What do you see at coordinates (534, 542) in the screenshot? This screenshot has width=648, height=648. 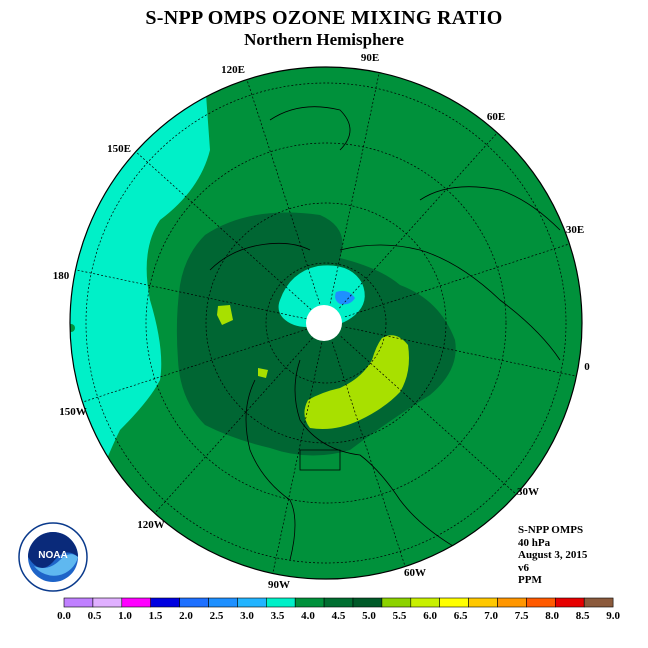 I see `pressure-level: 40 hPa` at bounding box center [534, 542].